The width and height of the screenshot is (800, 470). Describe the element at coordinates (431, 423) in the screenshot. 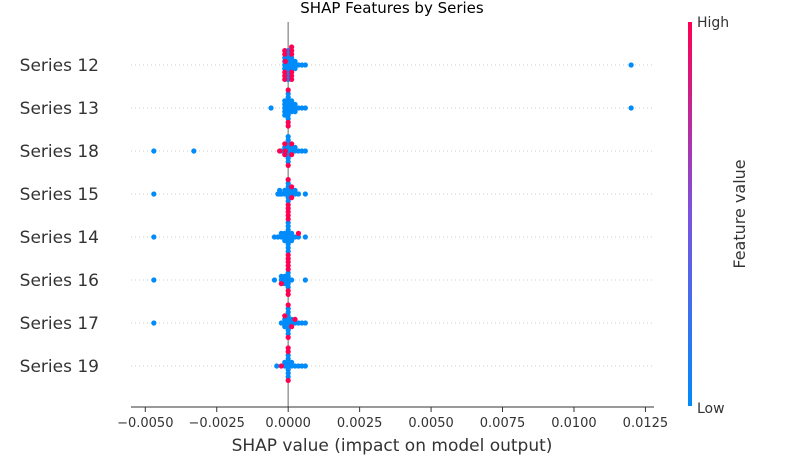

I see `x-tick-label: 0.0050` at that location.